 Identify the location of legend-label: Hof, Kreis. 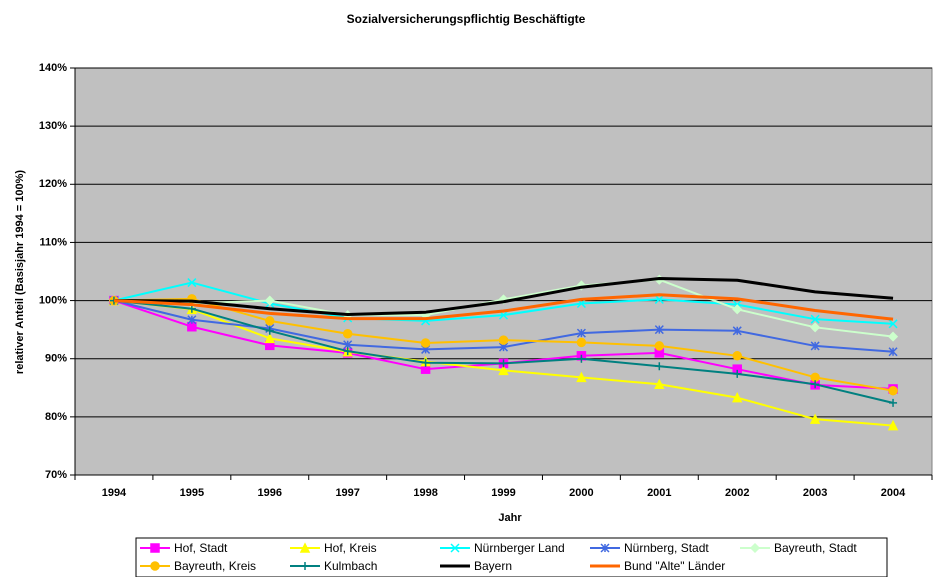
(350, 548).